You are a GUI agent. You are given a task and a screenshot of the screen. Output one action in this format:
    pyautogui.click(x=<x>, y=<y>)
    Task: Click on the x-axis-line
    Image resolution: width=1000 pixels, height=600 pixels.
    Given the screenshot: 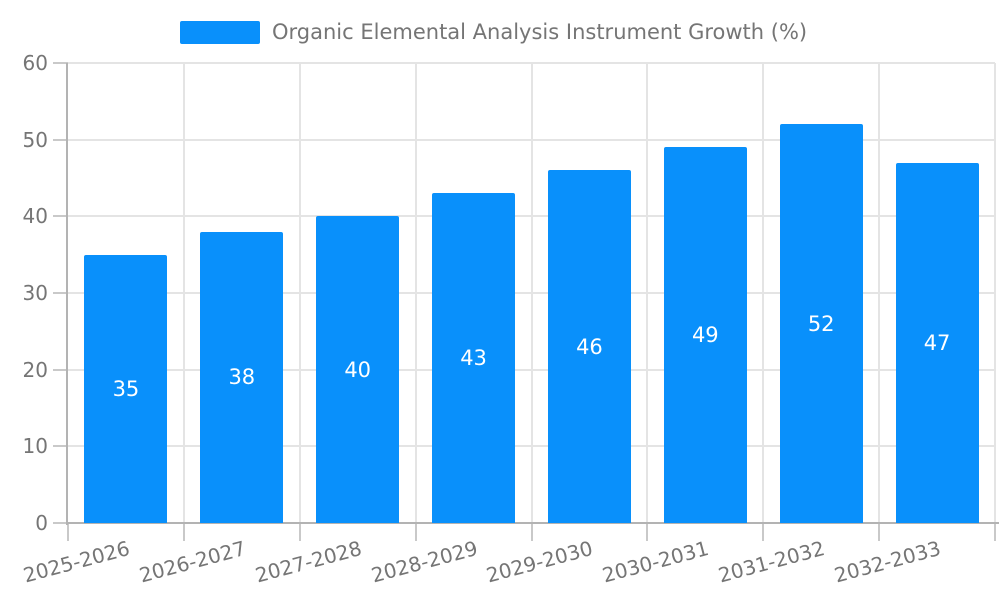 What is the action you would take?
    pyautogui.click(x=532, y=523)
    